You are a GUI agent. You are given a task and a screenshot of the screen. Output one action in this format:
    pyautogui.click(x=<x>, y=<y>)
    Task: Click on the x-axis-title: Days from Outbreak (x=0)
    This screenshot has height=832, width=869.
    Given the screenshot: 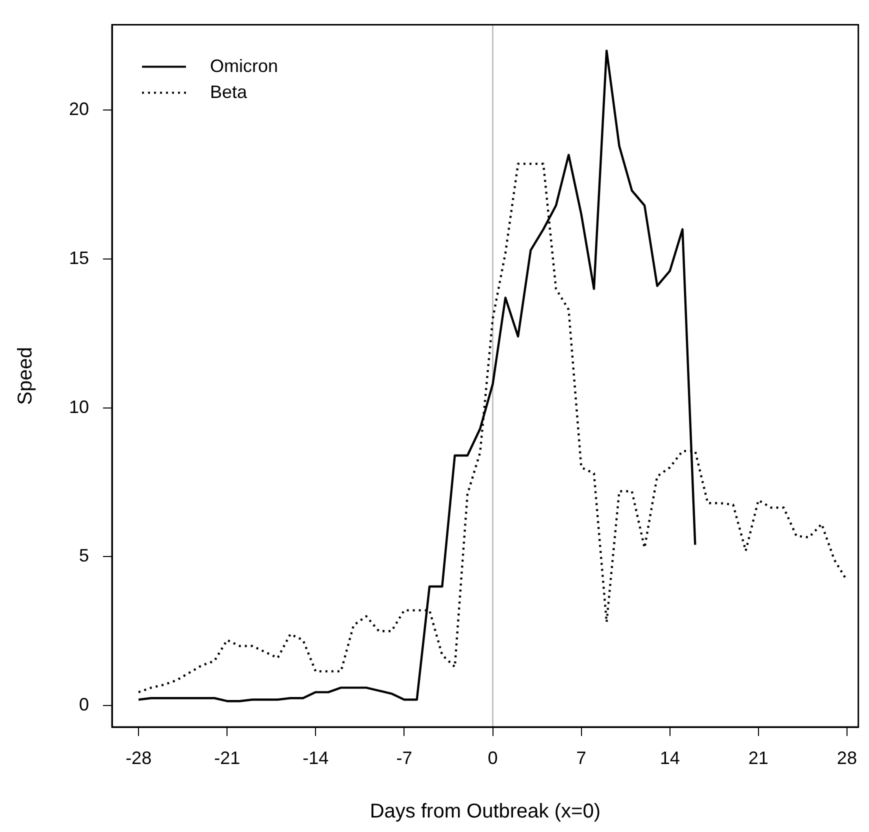 What is the action you would take?
    pyautogui.click(x=485, y=811)
    